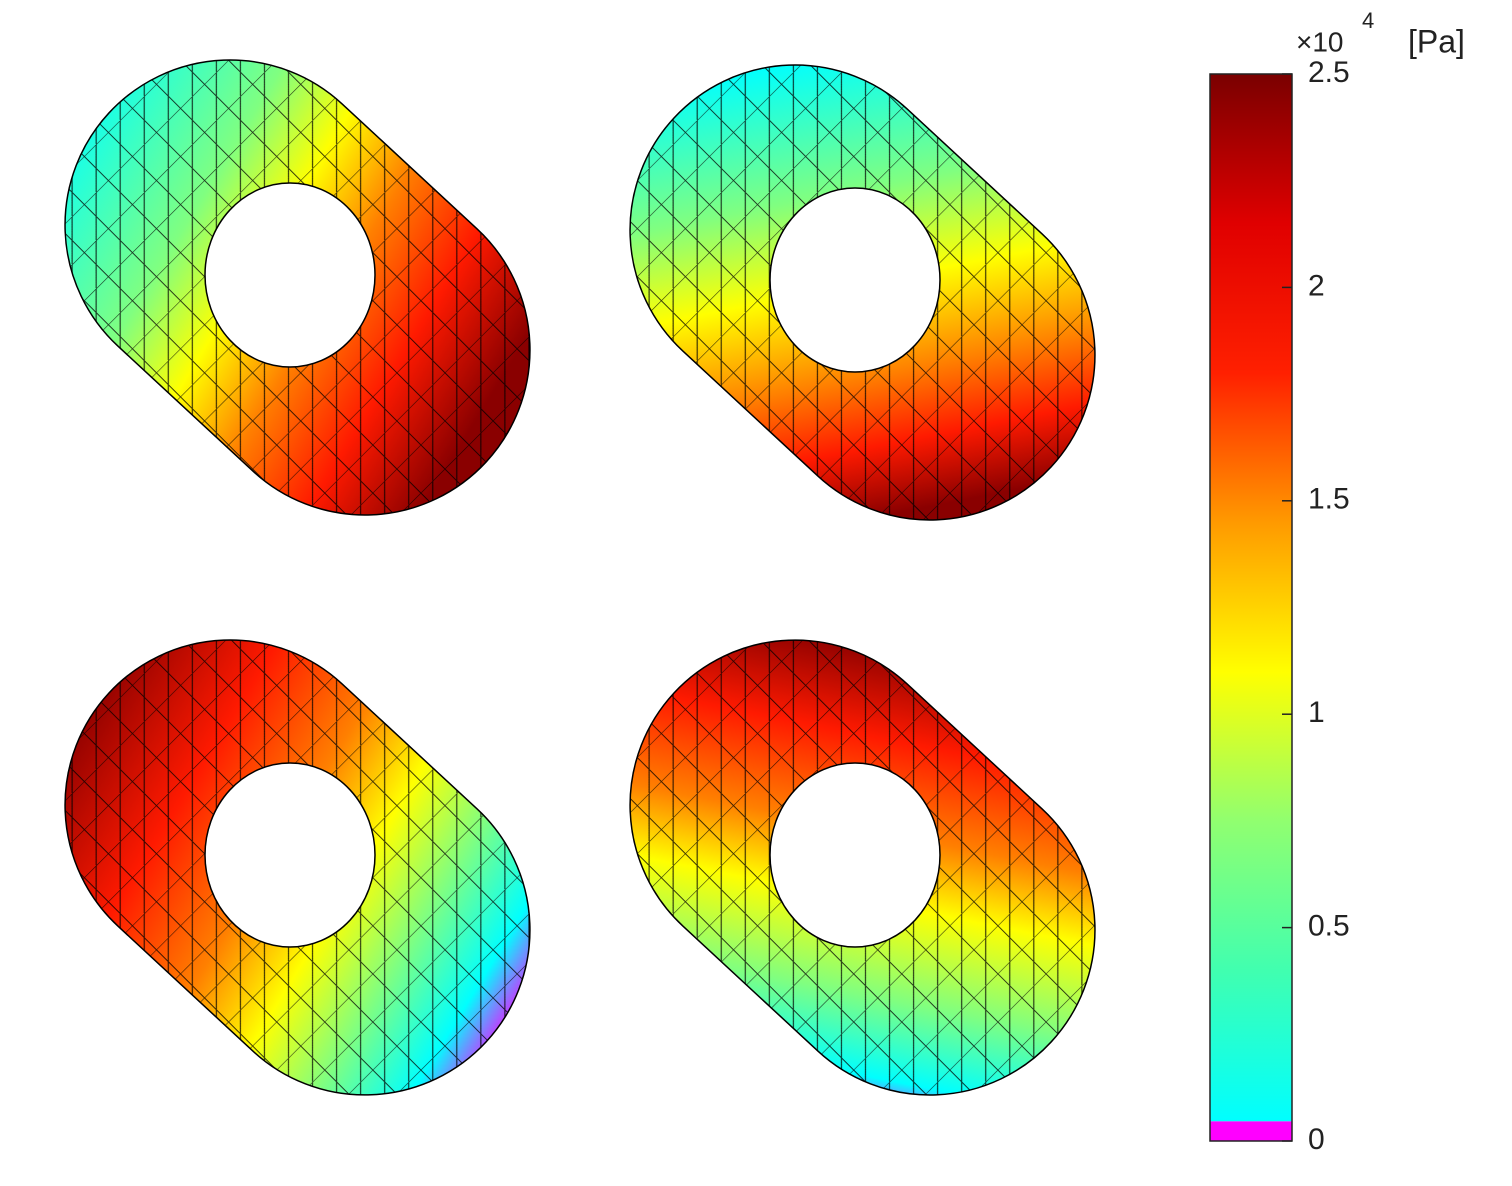  I want to click on colorbar-frame, so click(1251, 607).